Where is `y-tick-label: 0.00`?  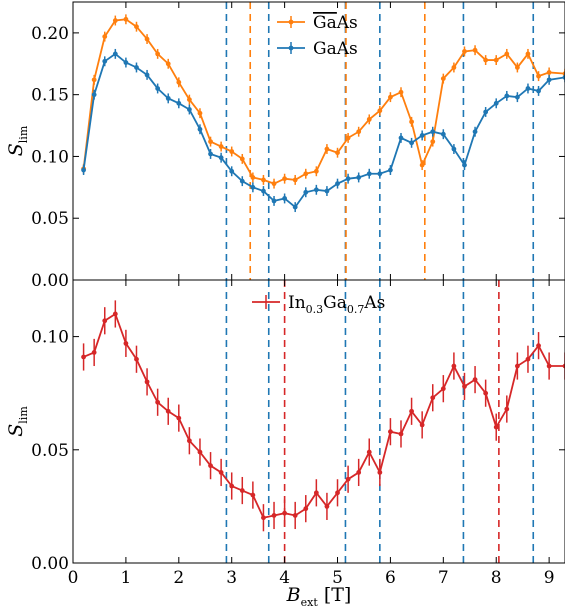
y-tick-label: 0.00 is located at coordinates (50, 281).